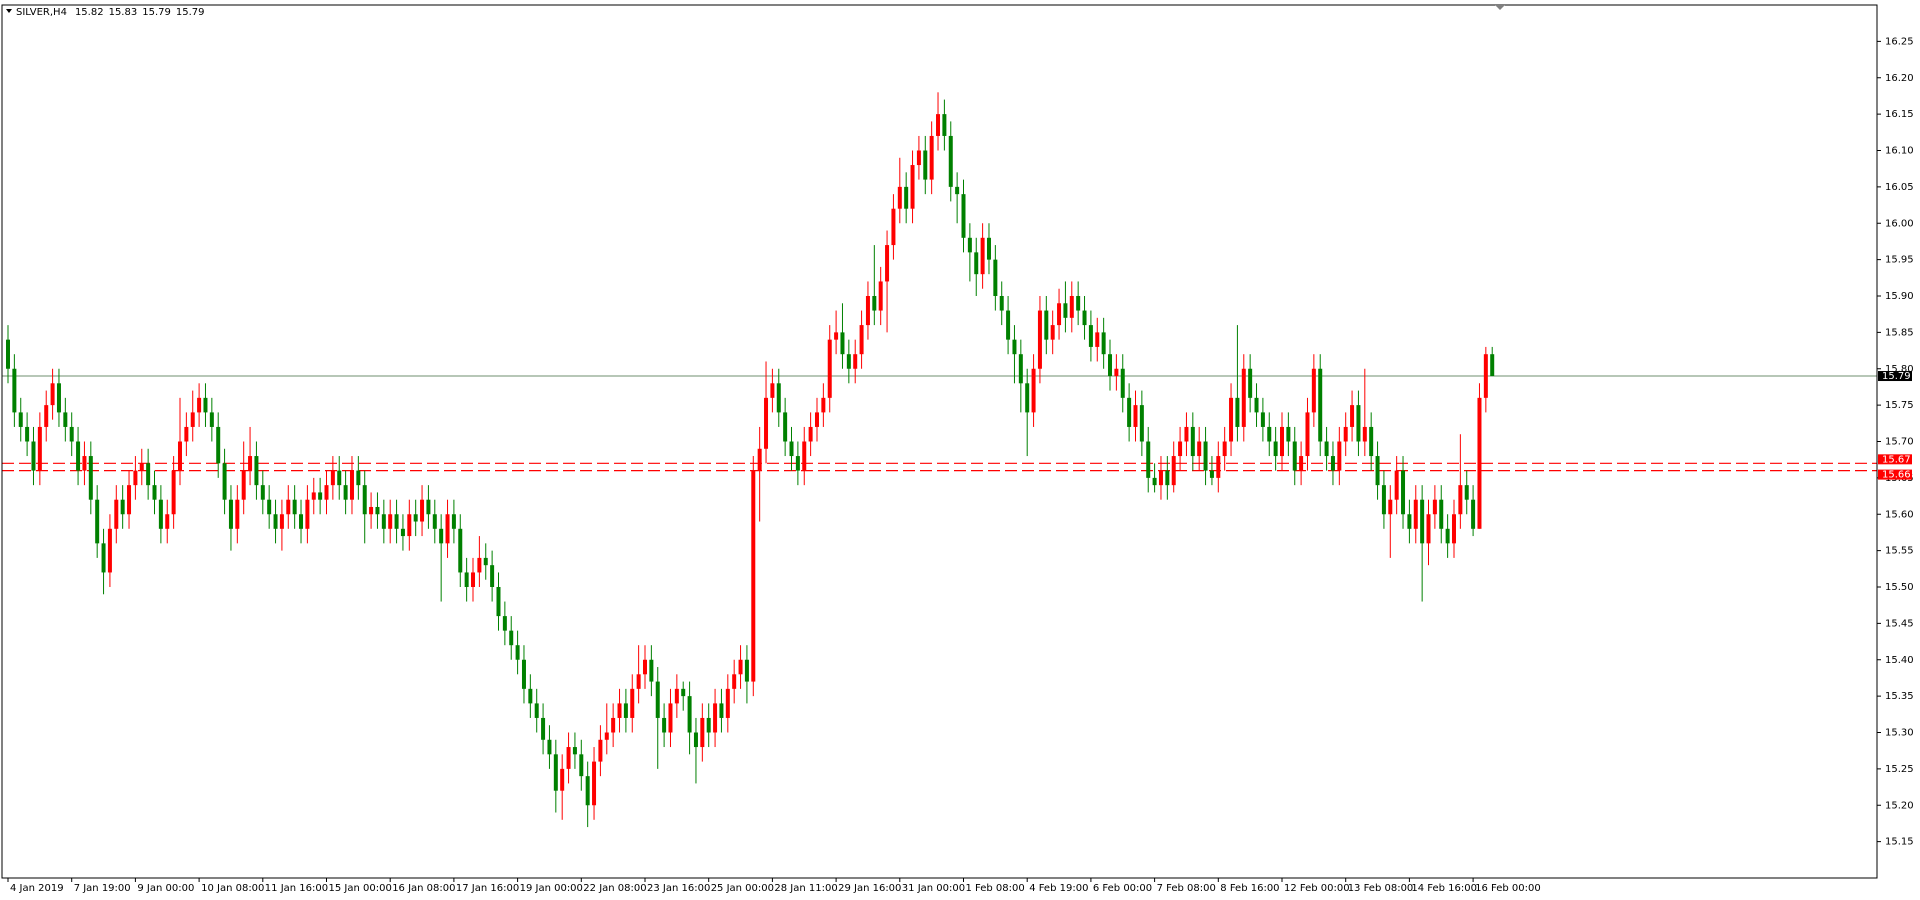  I want to click on x-tick-label: 16 Feb 00:00, so click(1508, 888).